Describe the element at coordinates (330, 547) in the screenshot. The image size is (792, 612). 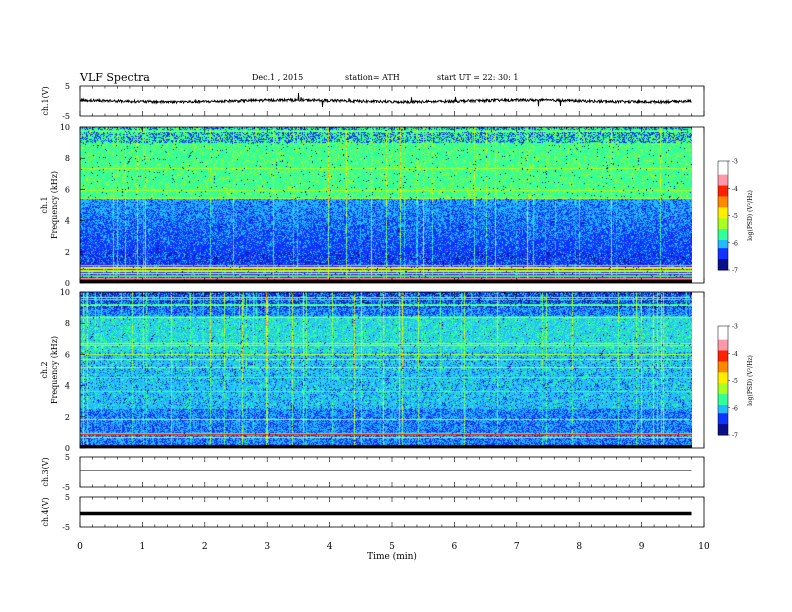
I see `time-tick-label: 4` at that location.